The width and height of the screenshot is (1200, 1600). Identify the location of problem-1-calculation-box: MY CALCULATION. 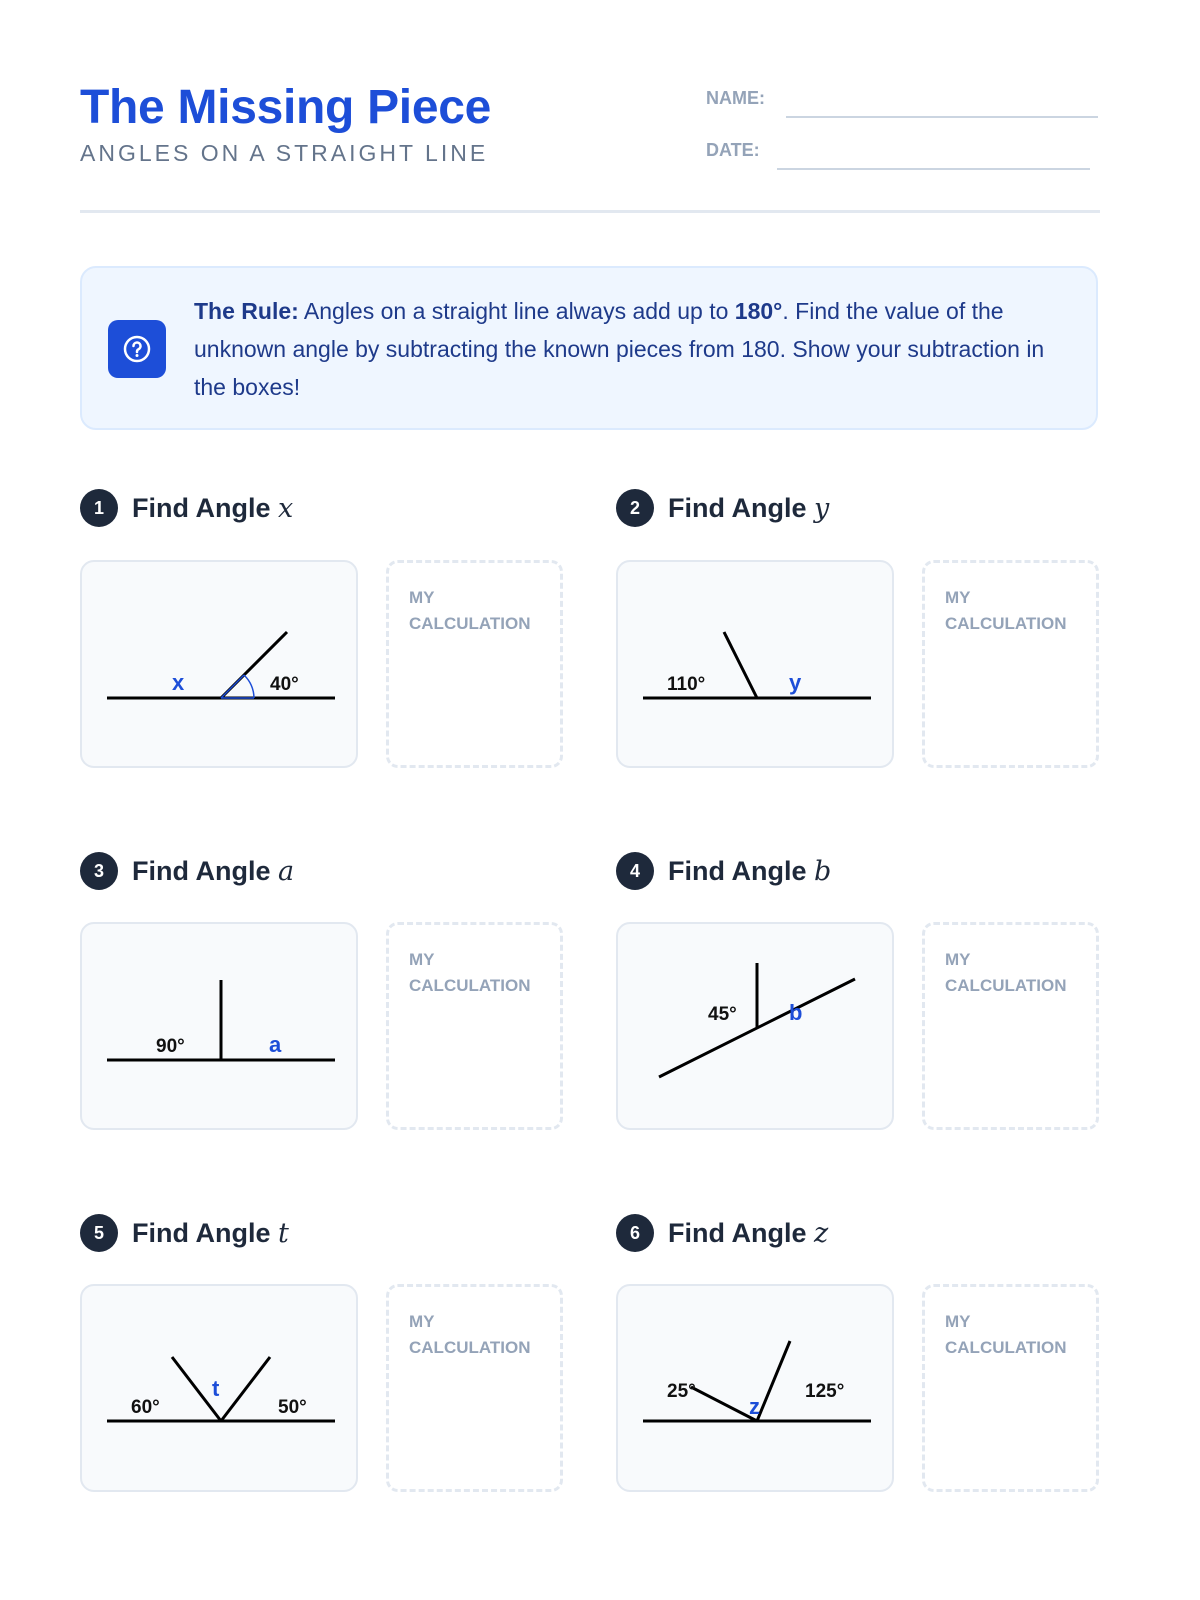
(474, 664).